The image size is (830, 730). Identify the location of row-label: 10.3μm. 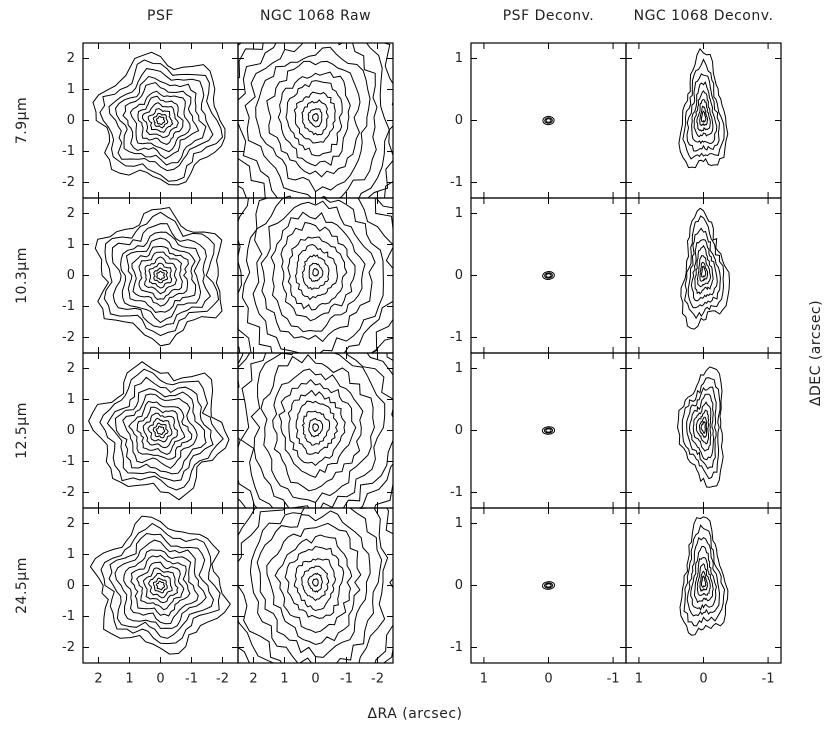
(22, 275).